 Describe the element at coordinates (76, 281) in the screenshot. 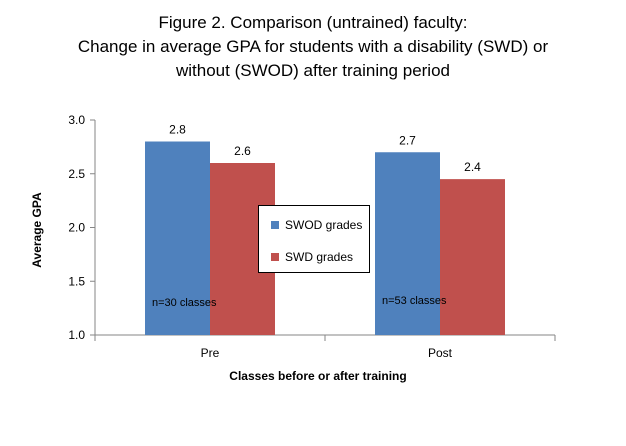

I see `y-tick-label: 1.5` at that location.